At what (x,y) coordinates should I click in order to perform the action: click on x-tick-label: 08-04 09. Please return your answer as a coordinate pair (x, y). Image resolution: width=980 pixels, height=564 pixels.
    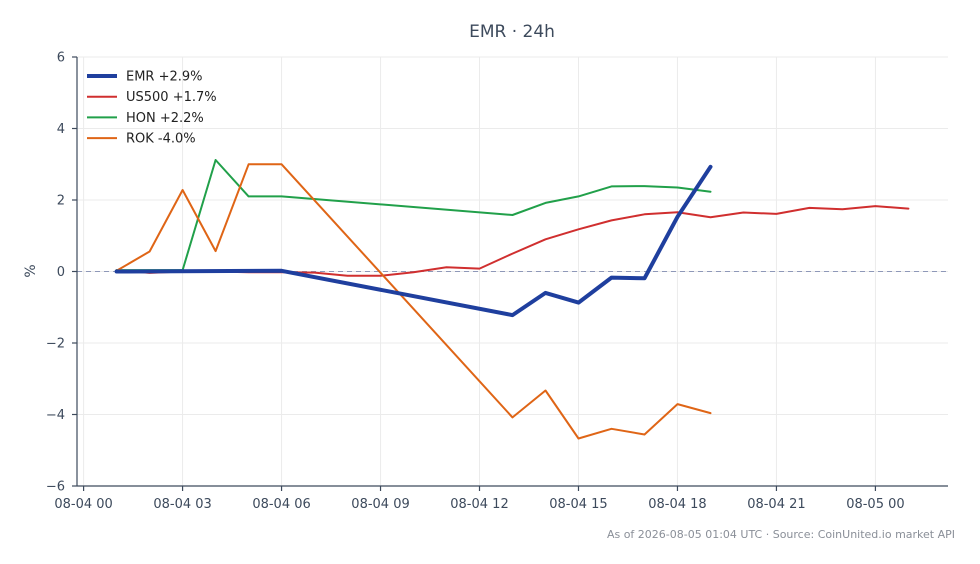
    Looking at the image, I should click on (380, 504).